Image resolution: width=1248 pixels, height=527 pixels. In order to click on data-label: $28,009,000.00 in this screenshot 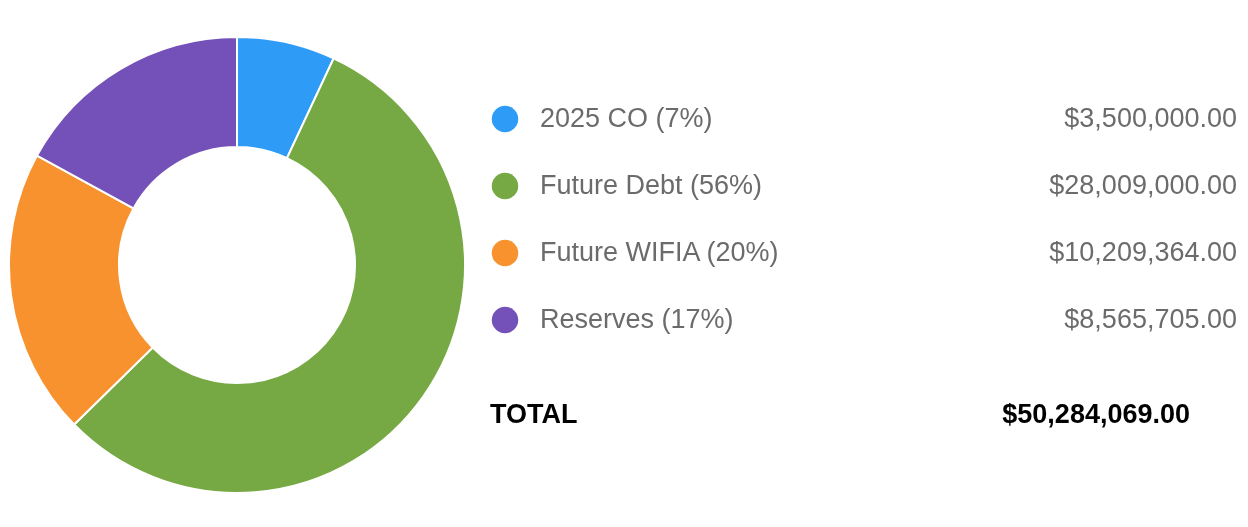, I will do `click(1143, 185)`.